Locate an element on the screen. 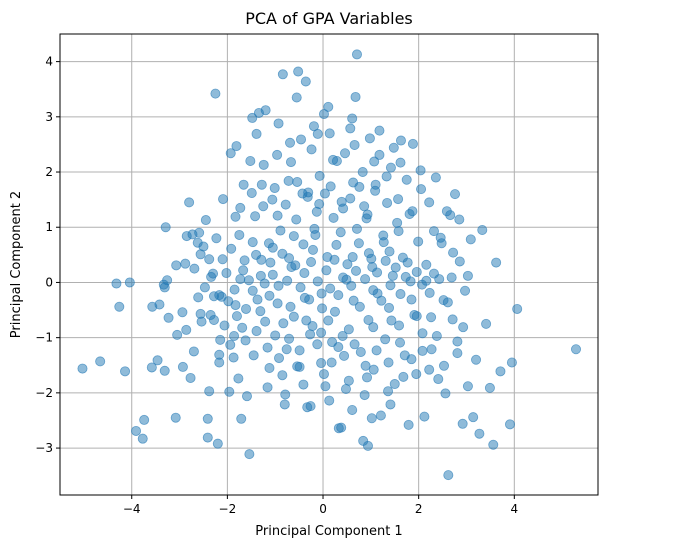  y-tick-label: 1 is located at coordinates (49, 227).